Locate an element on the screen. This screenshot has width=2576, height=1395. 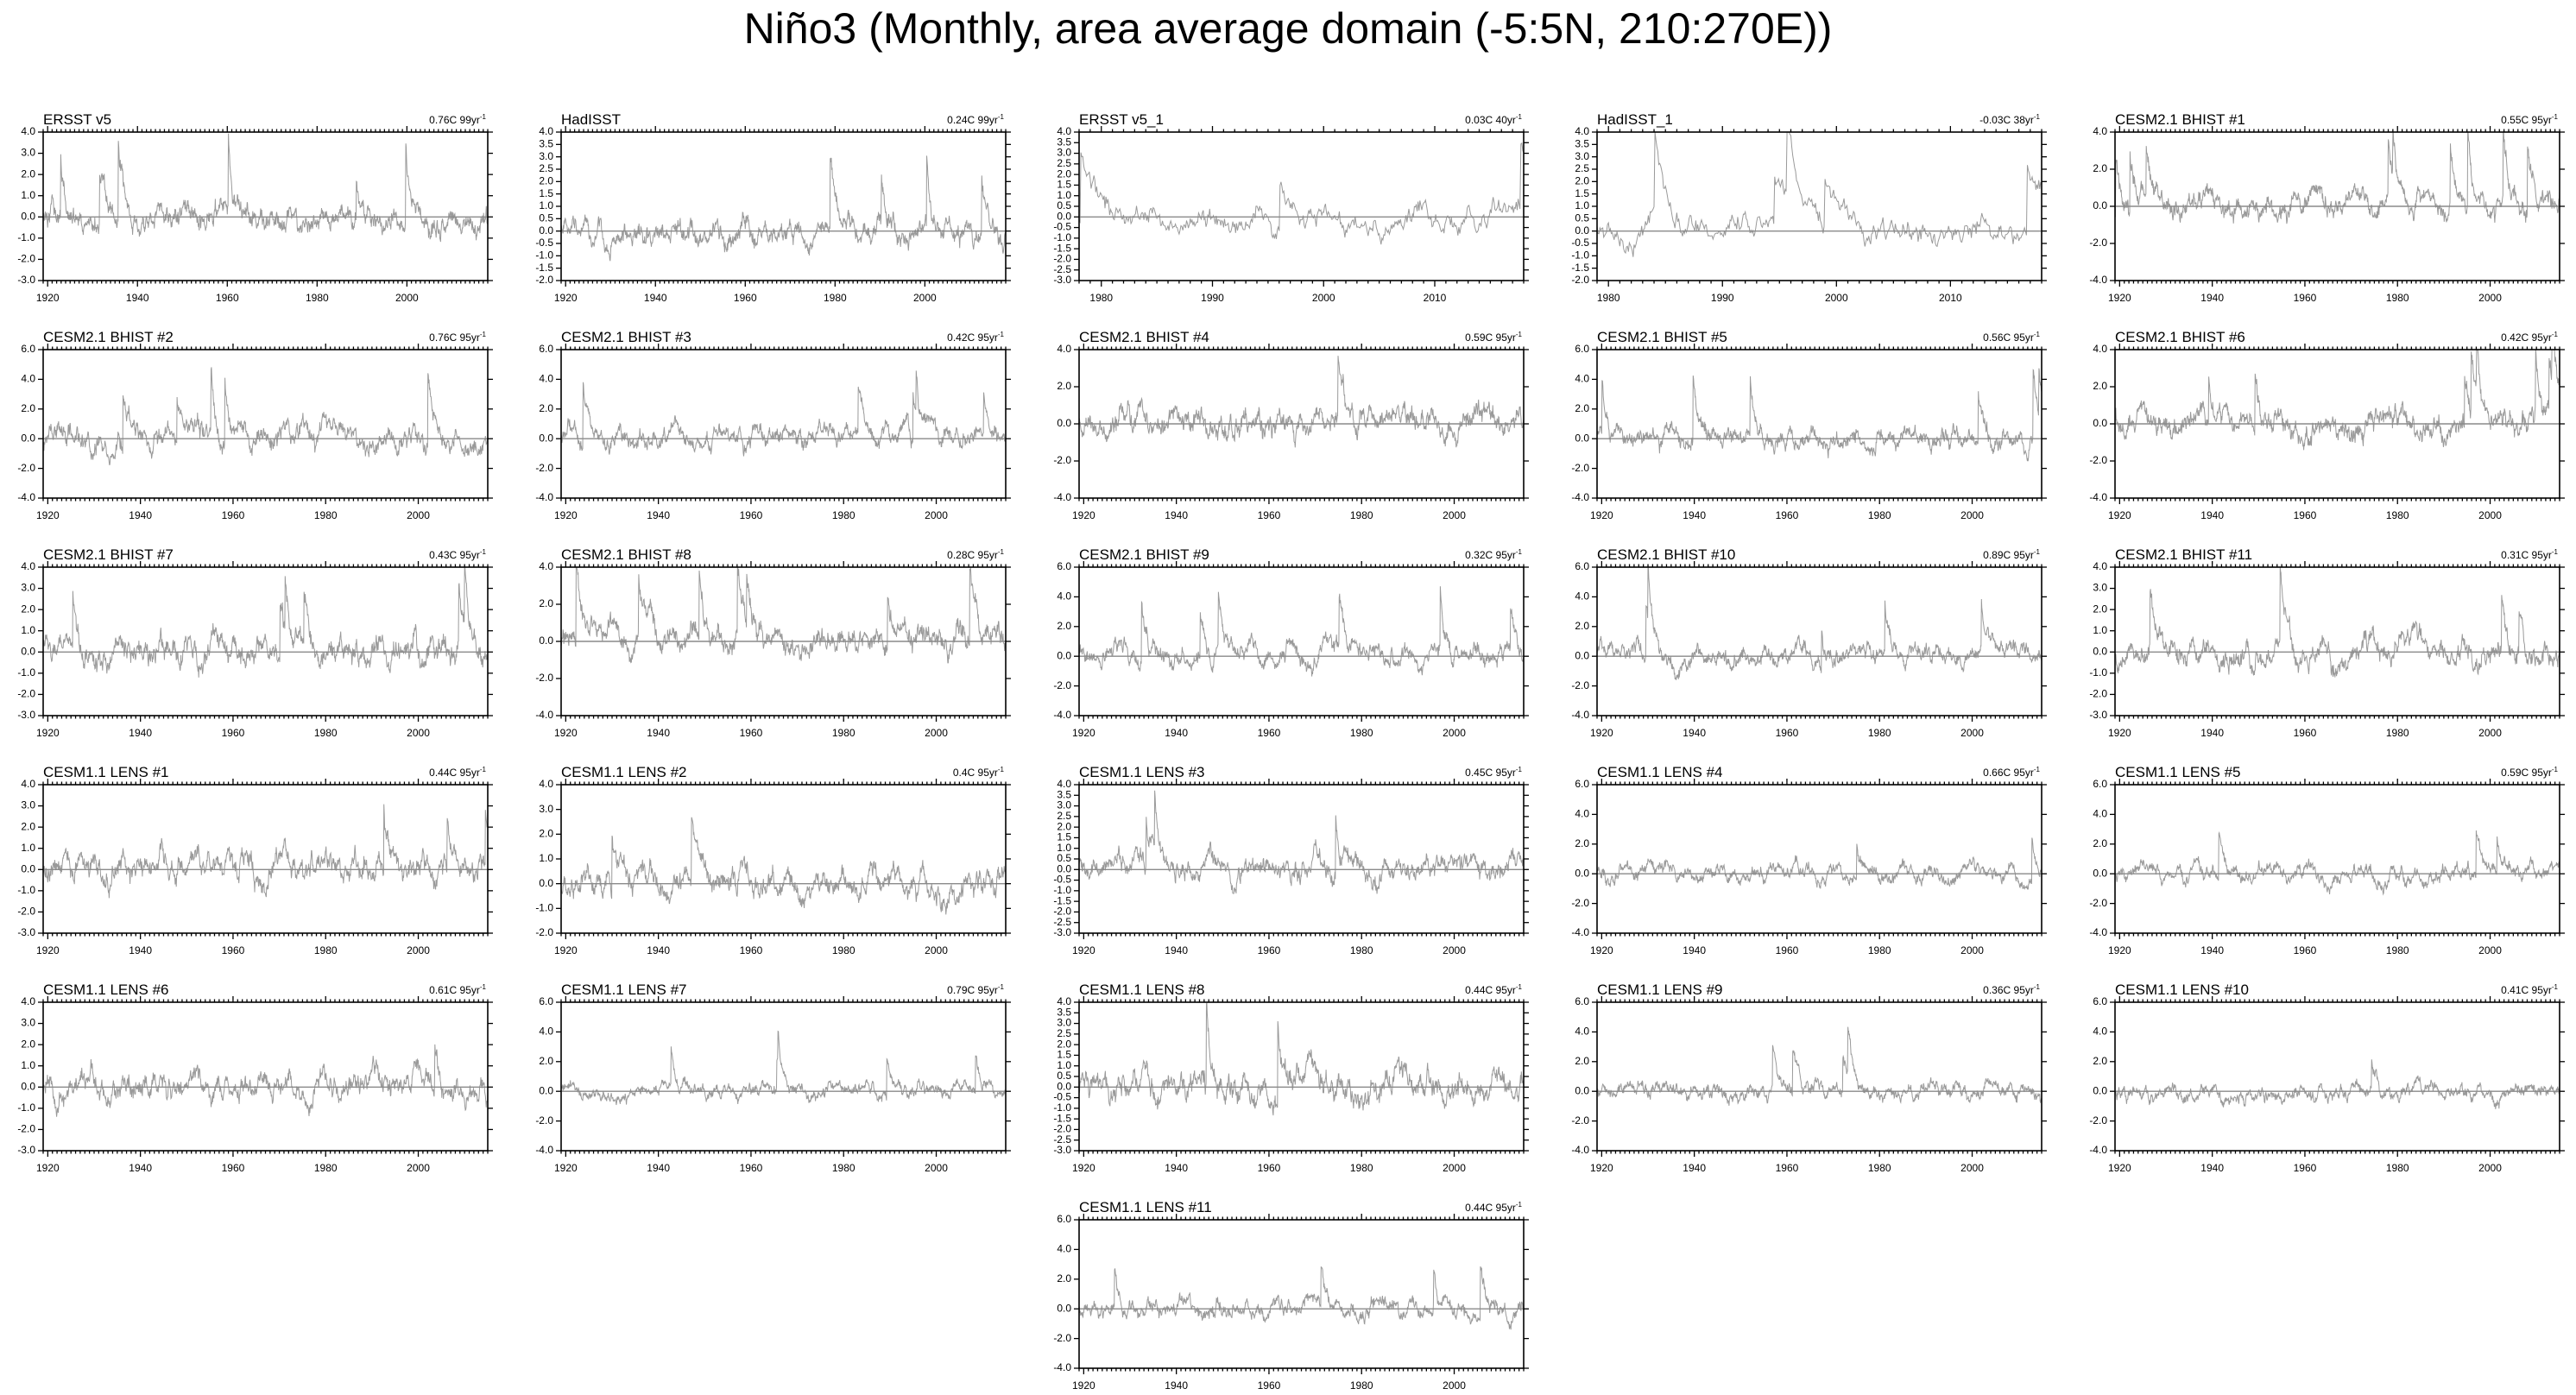
panel-title: ERSST v5_1 is located at coordinates (1121, 120).